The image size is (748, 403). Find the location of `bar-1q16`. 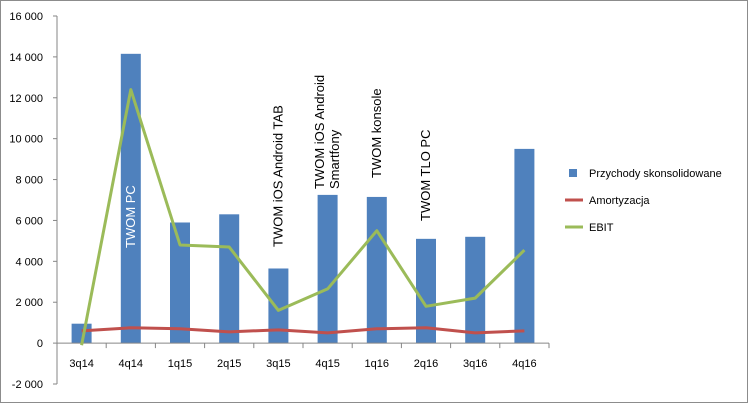

bar-1q16 is located at coordinates (376, 270).